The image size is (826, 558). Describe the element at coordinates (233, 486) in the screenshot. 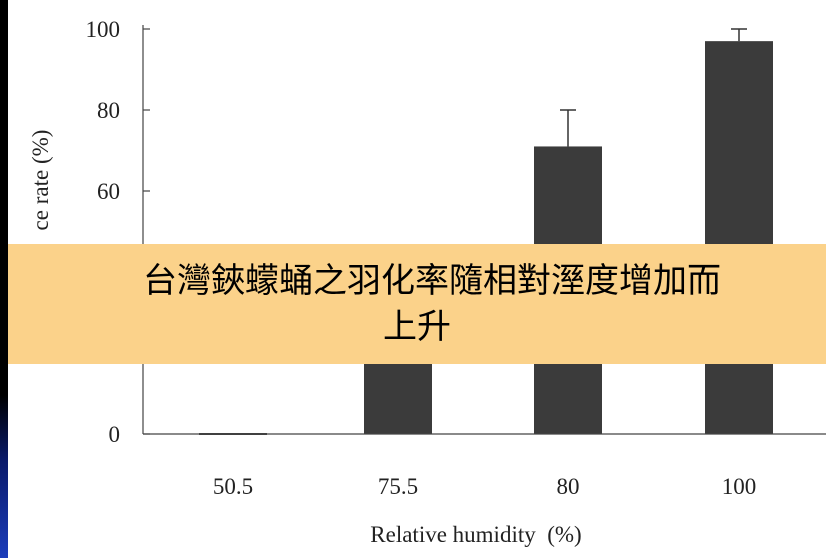

I see `x-tick-label-50.5: 50.5` at that location.